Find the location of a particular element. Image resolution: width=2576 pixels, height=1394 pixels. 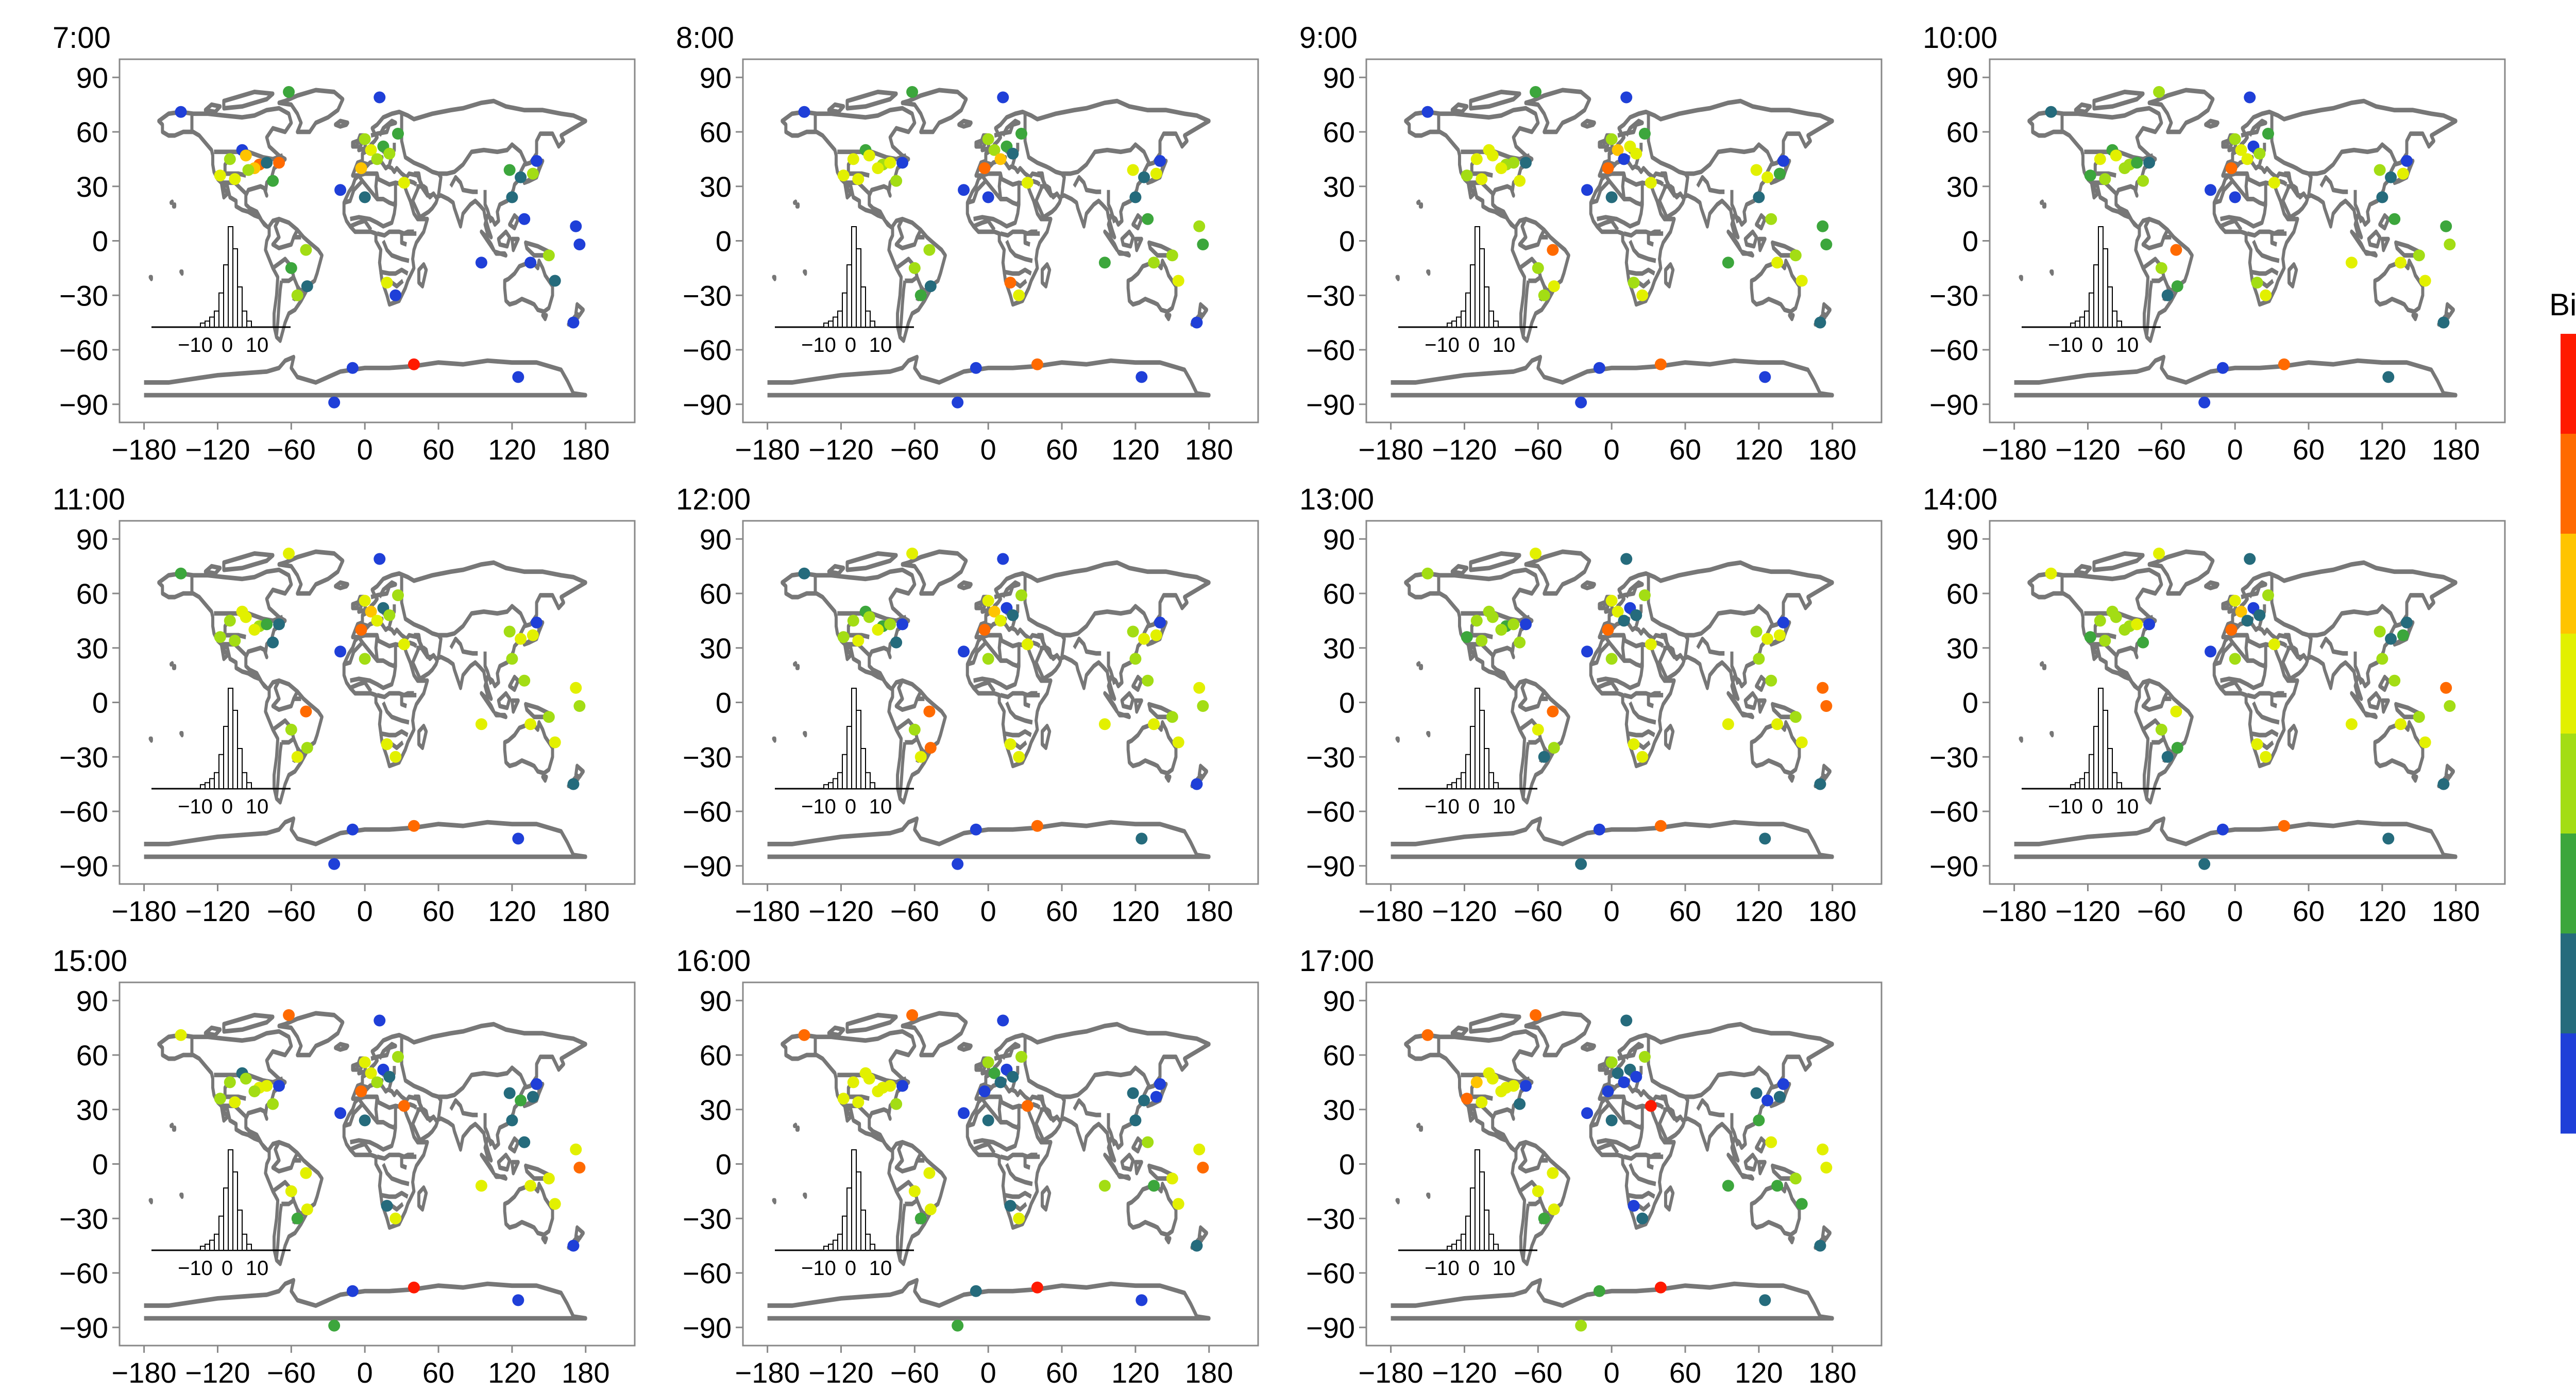

x-tick-label: 0 is located at coordinates (2235, 911).